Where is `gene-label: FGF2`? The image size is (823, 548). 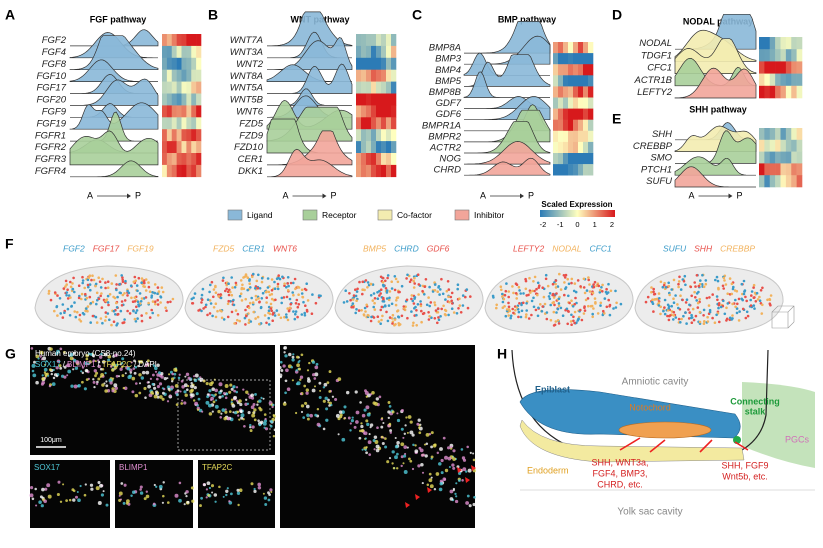 gene-label: FGF2 is located at coordinates (74, 248).